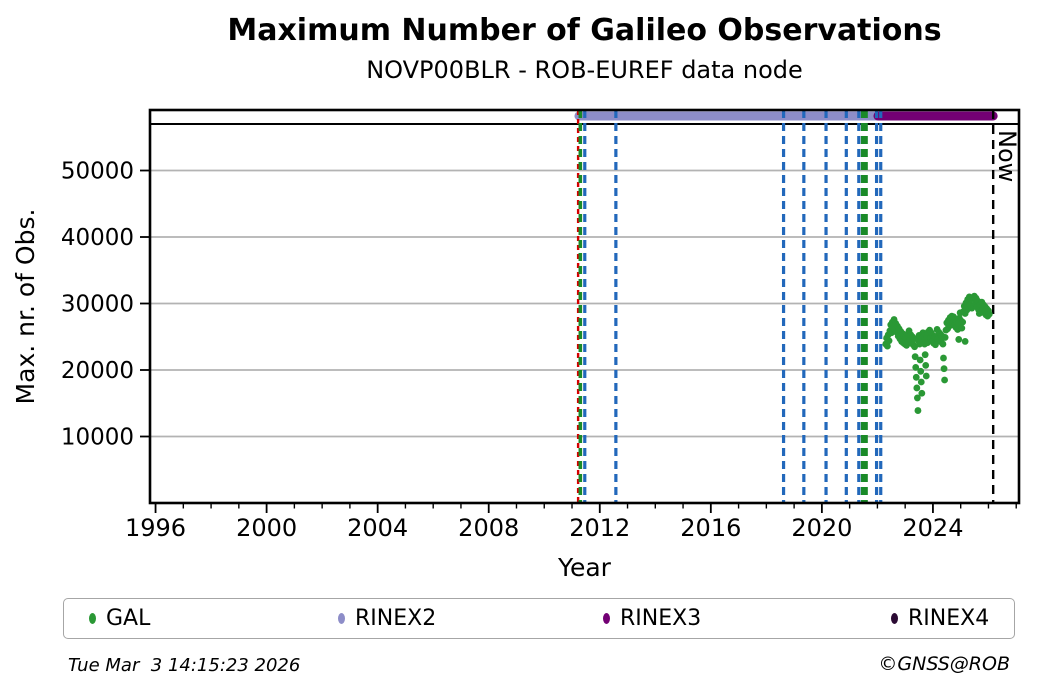  What do you see at coordinates (539, 618) in the screenshot?
I see `legend: GAL RINEX2 RINEX3 RINEX4` at bounding box center [539, 618].